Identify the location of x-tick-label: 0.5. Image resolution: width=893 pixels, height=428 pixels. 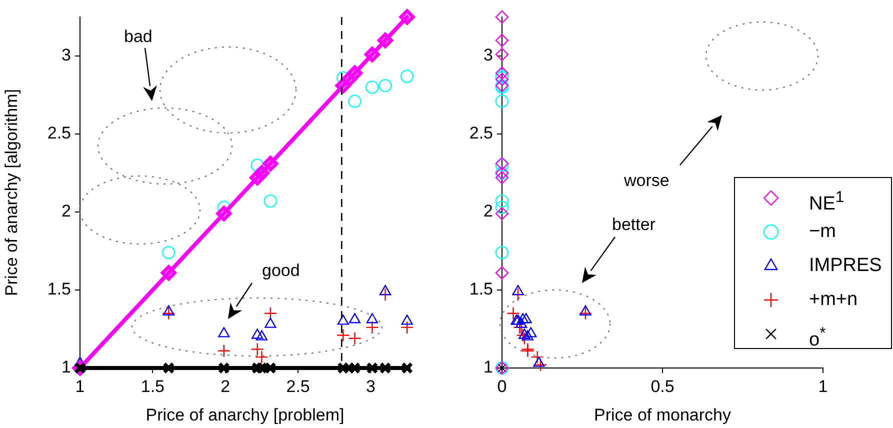
(662, 386).